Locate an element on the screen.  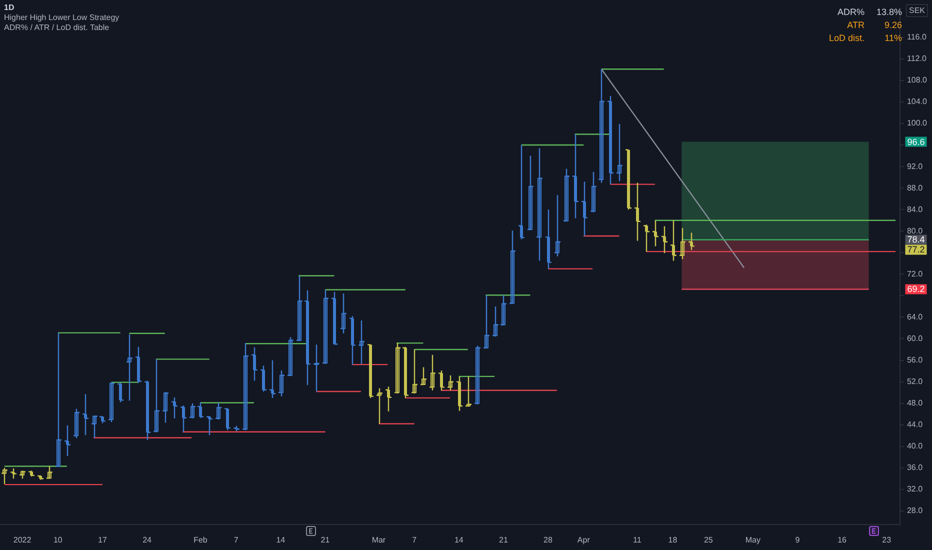
text: 96.6 is located at coordinates (916, 141).